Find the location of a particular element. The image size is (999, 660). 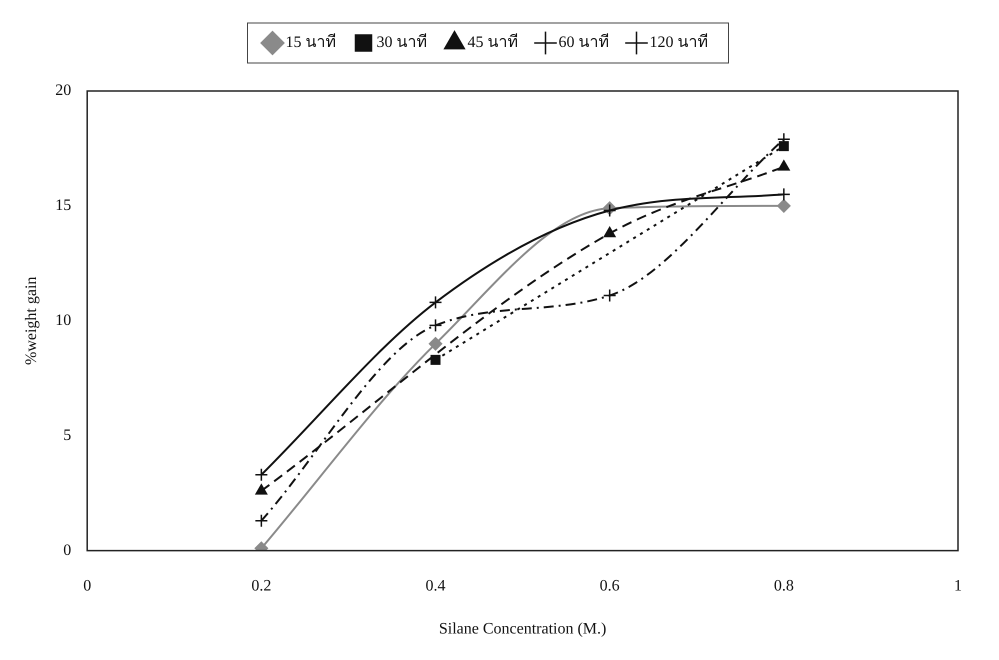

y-tick-label: 15 is located at coordinates (63, 205).